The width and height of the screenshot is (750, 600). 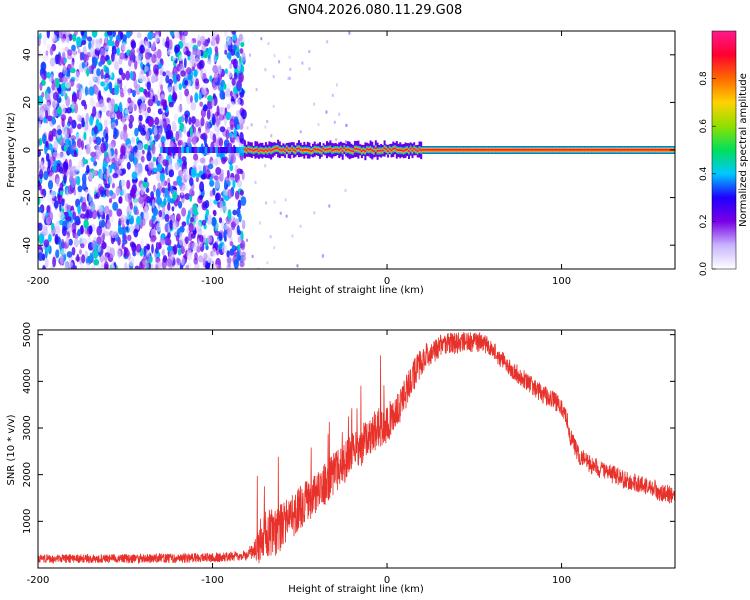 What do you see at coordinates (27, 150) in the screenshot?
I see `y-tick-label: 0` at bounding box center [27, 150].